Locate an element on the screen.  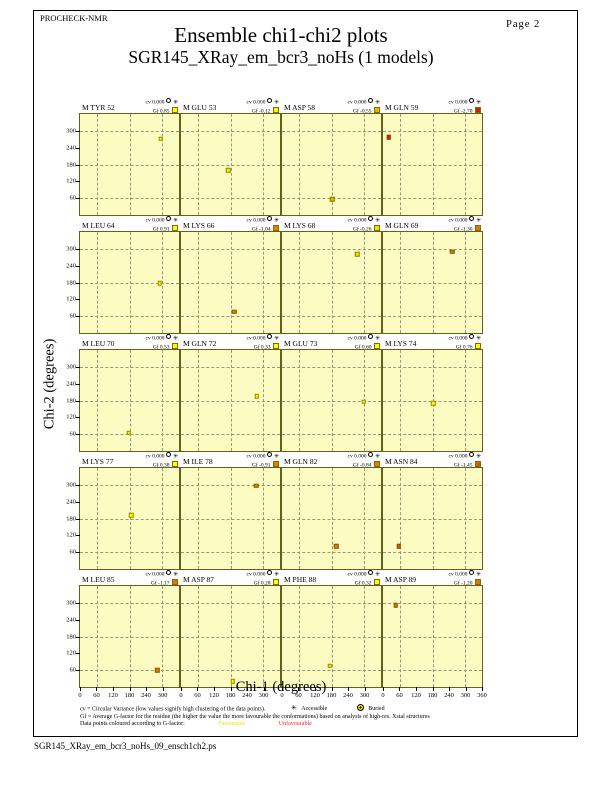
gf-line: Gf 0.76 is located at coordinates (465, 346).